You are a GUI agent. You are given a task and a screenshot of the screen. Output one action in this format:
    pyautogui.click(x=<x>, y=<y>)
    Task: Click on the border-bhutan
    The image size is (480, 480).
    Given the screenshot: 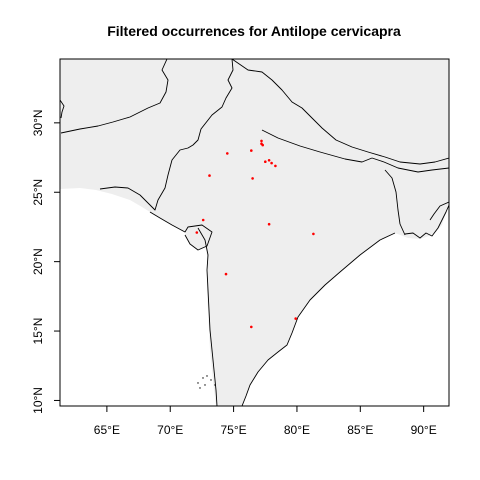 What is the action you would take?
    pyautogui.click(x=410, y=165)
    